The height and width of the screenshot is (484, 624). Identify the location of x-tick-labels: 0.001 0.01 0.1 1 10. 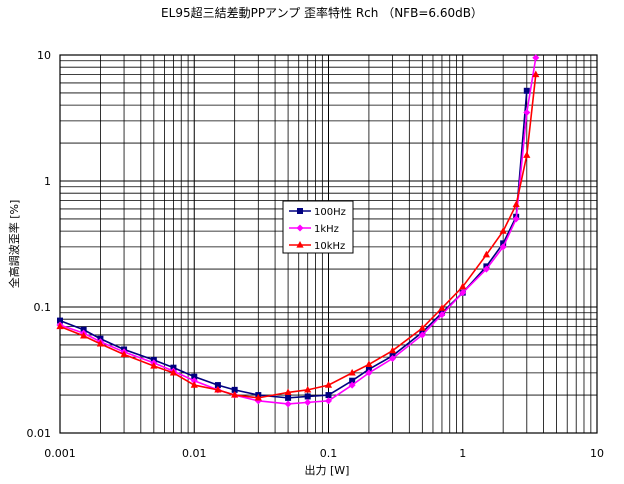
(324, 453).